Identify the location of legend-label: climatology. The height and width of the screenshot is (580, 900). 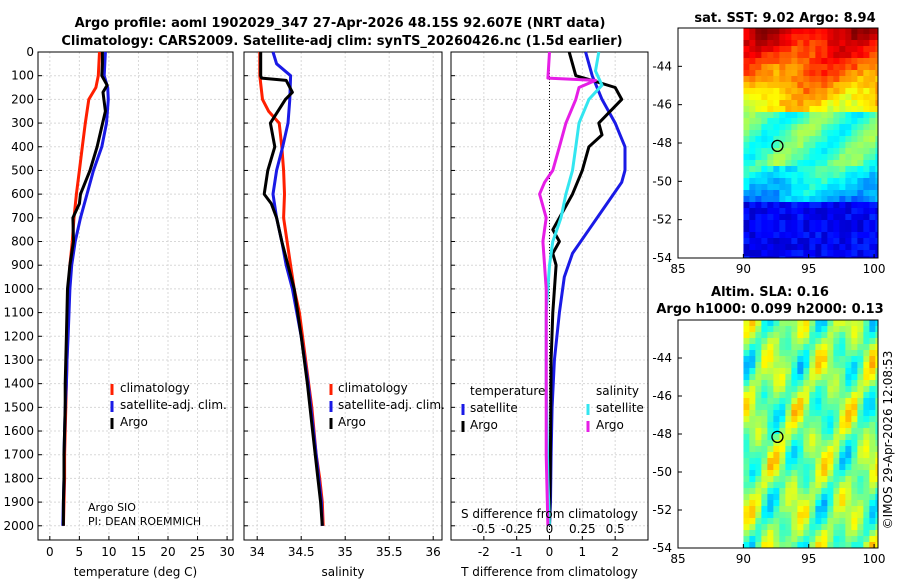
(373, 388).